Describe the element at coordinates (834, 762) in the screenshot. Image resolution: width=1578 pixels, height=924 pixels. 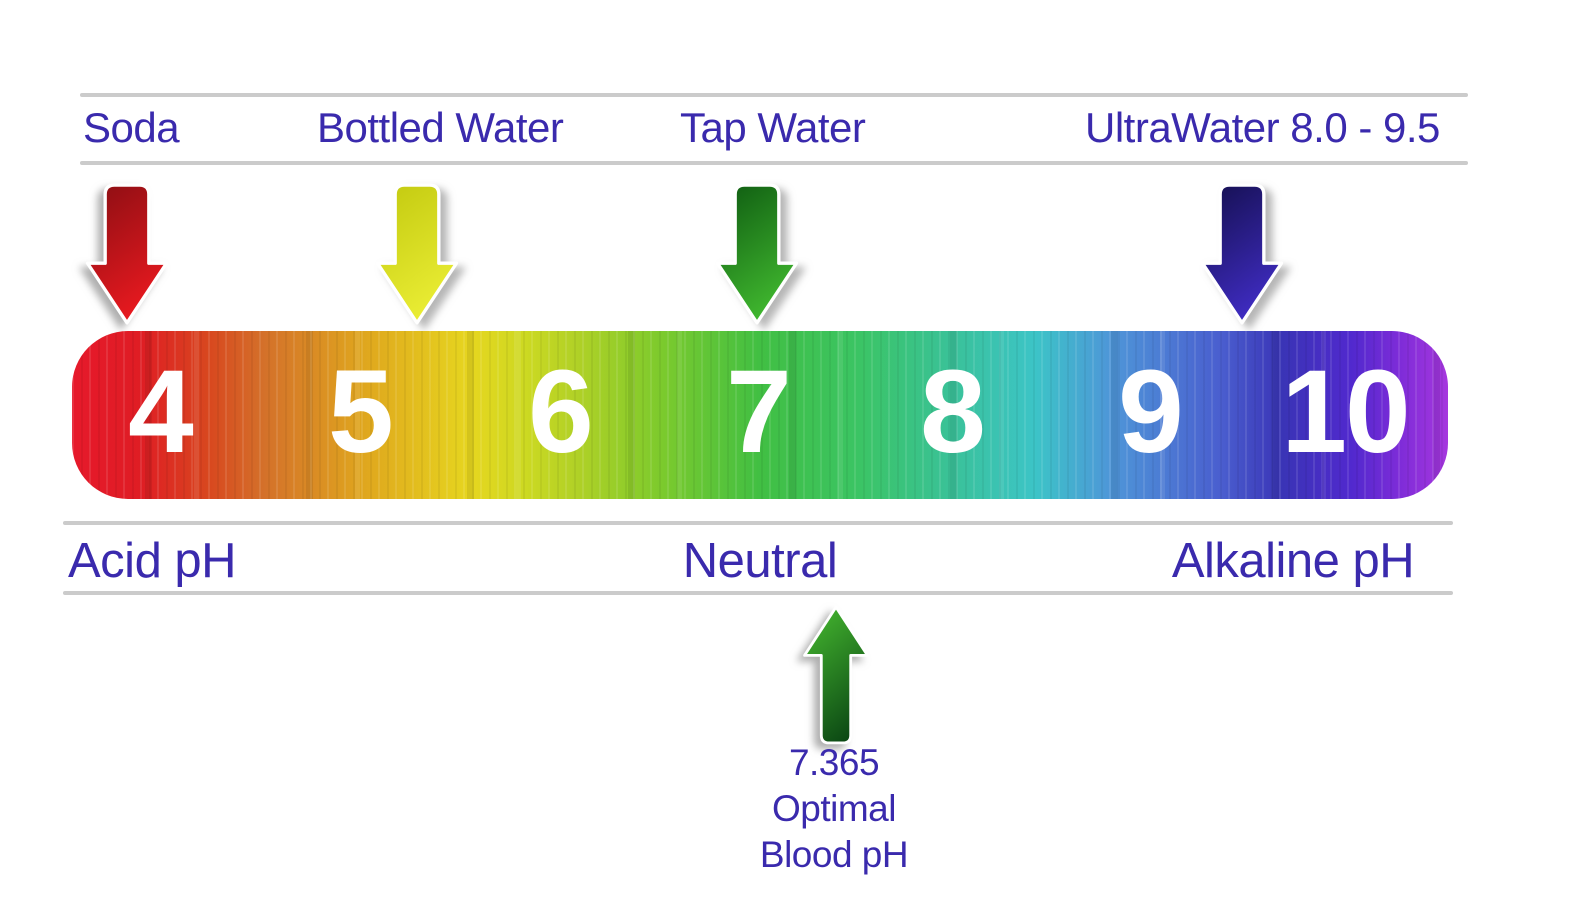
I see `blood-ph-value: 7.365` at that location.